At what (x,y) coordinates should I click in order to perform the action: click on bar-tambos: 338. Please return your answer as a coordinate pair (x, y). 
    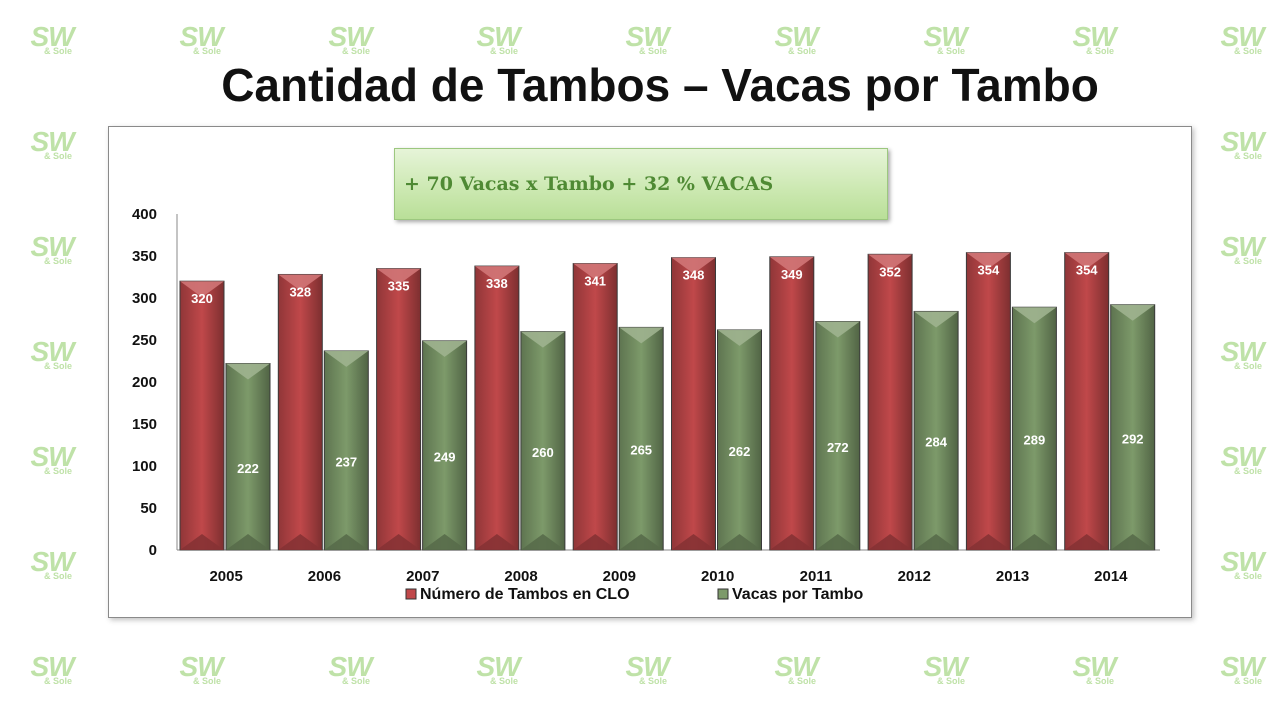
    Looking at the image, I should click on (497, 408).